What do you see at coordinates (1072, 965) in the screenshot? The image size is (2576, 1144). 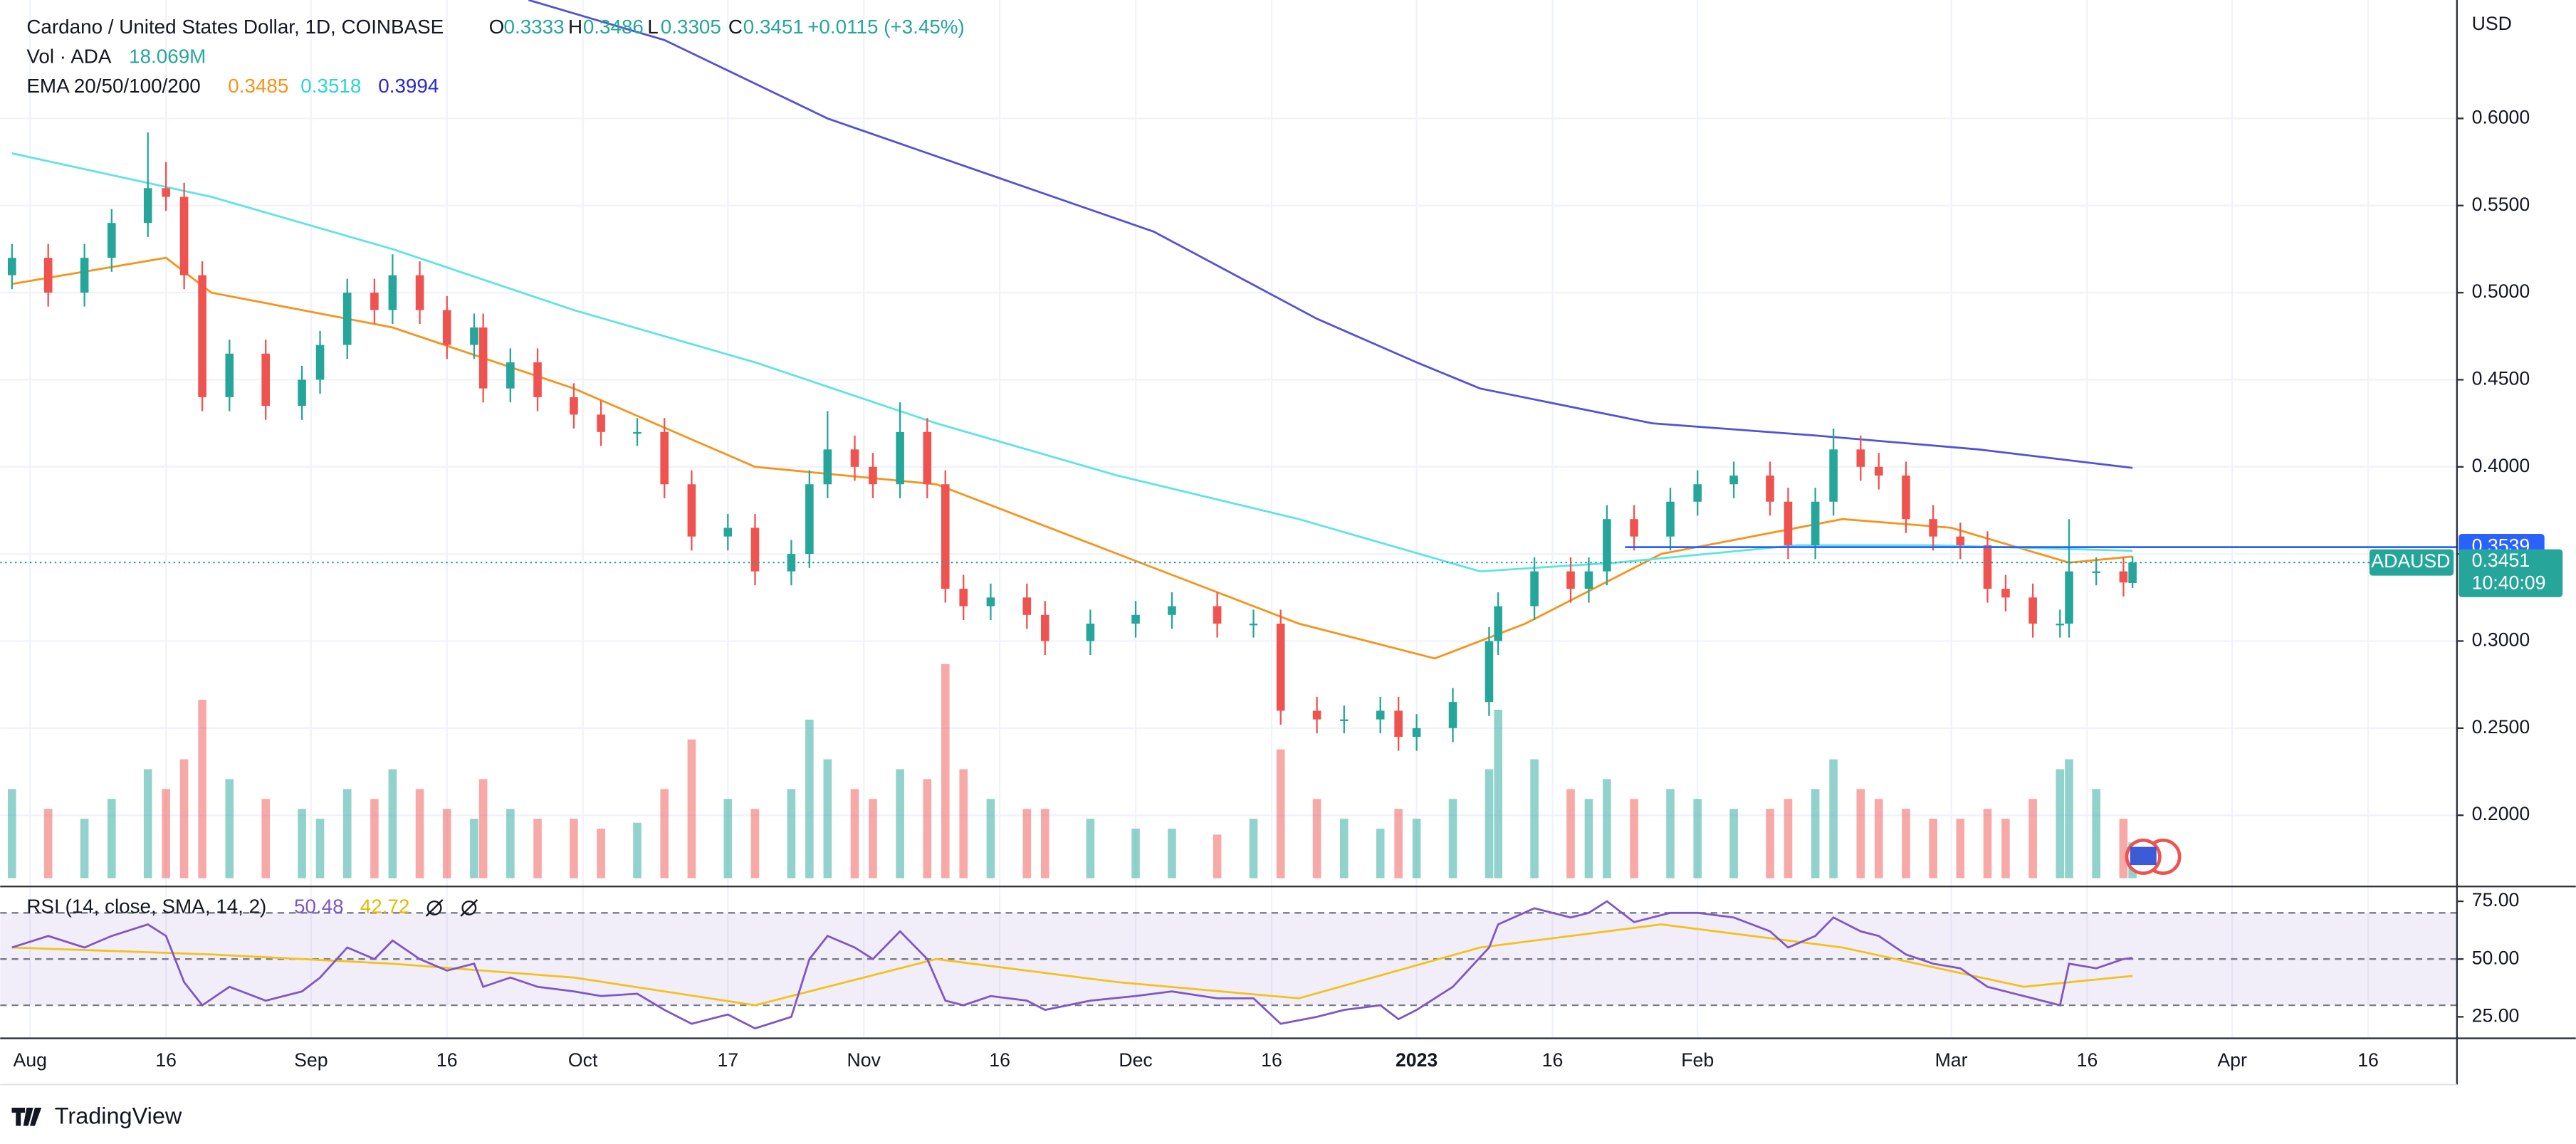 I see `rsi-line` at bounding box center [1072, 965].